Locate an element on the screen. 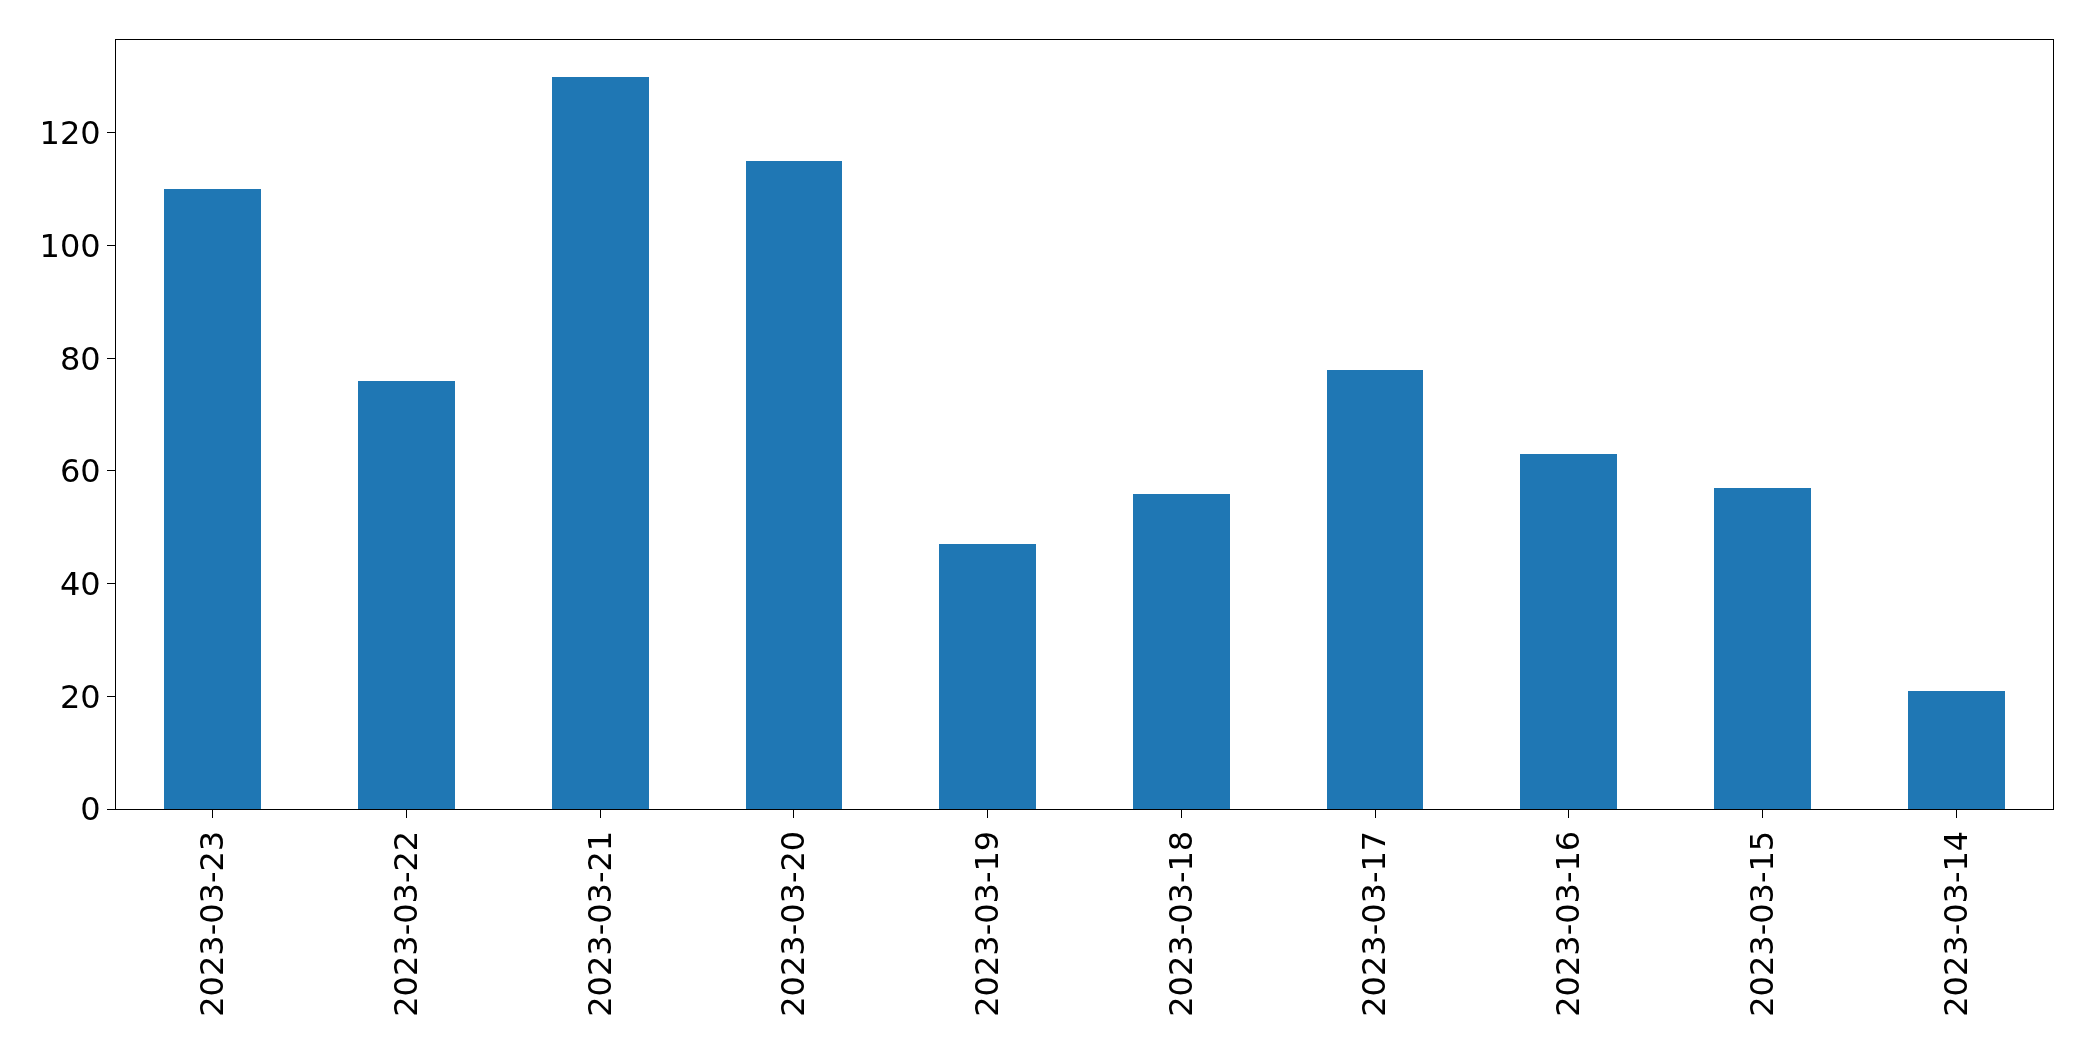  x-tick-label: 2023-03-17 is located at coordinates (1374, 923).